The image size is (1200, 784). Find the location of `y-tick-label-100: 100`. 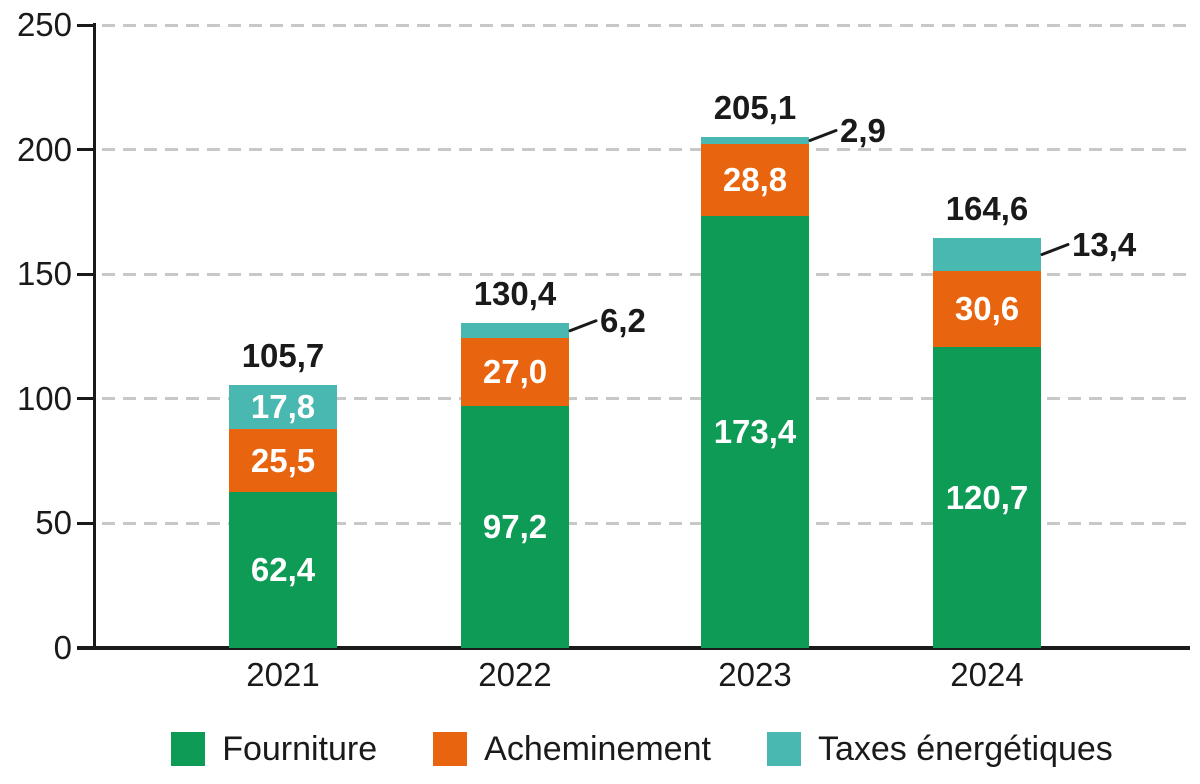

y-tick-label-100: 100 is located at coordinates (44, 398).